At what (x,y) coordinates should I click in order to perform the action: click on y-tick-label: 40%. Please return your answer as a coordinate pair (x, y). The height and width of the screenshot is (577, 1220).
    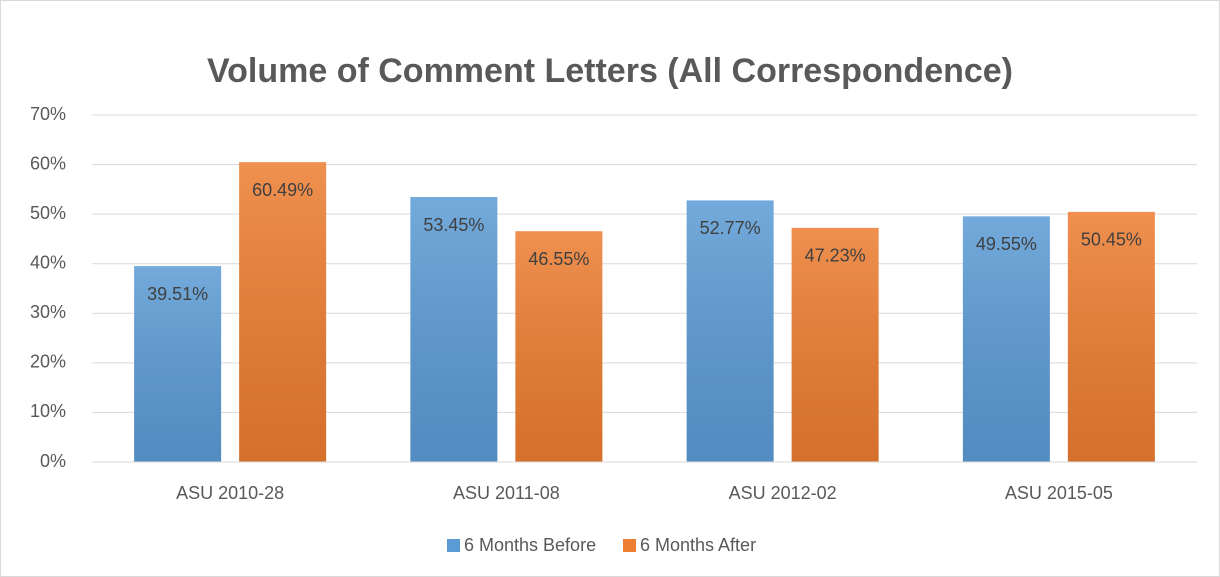
    Looking at the image, I should click on (48, 262).